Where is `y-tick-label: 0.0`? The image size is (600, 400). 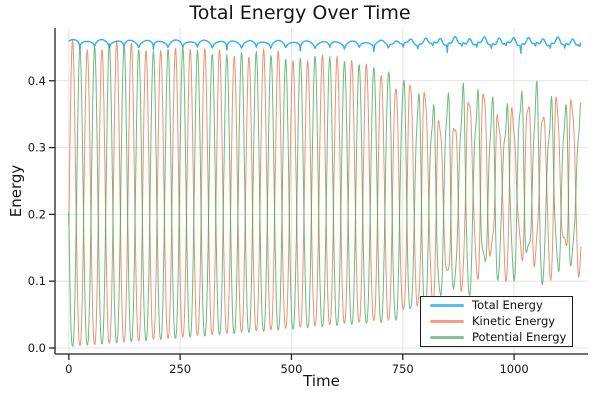
y-tick-label: 0.0 is located at coordinates (37, 348).